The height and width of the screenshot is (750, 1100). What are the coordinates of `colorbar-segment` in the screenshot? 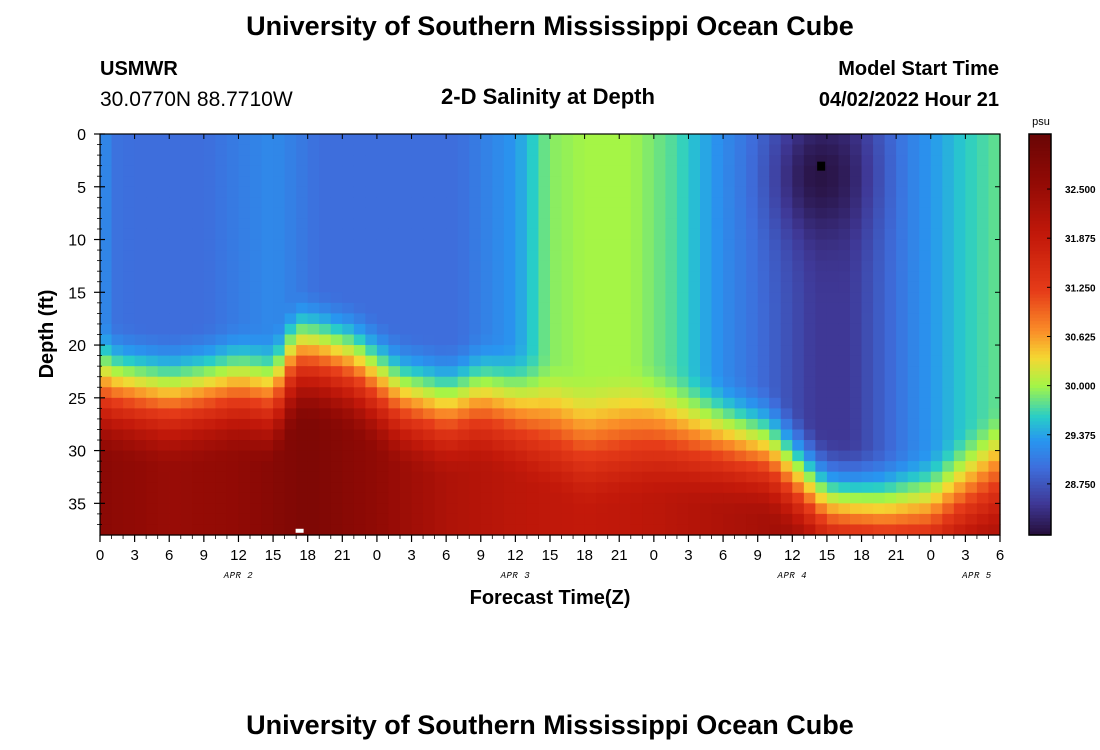 It's located at (1040, 533).